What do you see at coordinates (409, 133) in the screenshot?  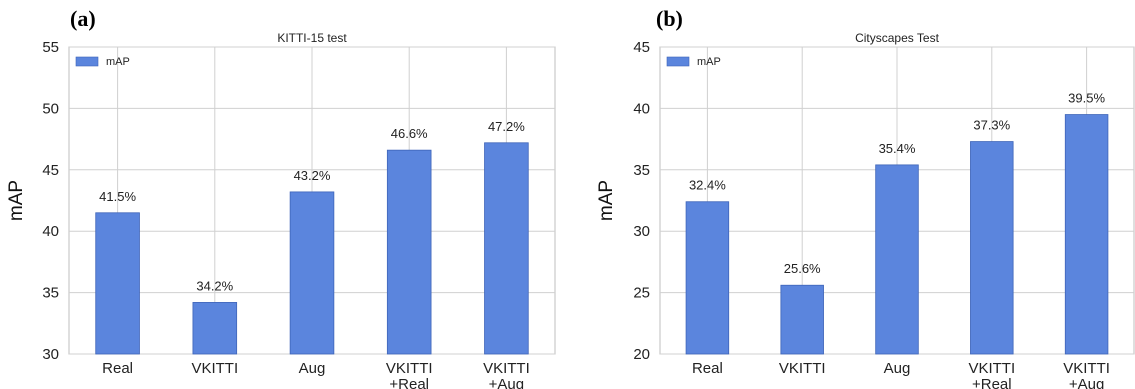 I see `bar-value-label: 46.6%` at bounding box center [409, 133].